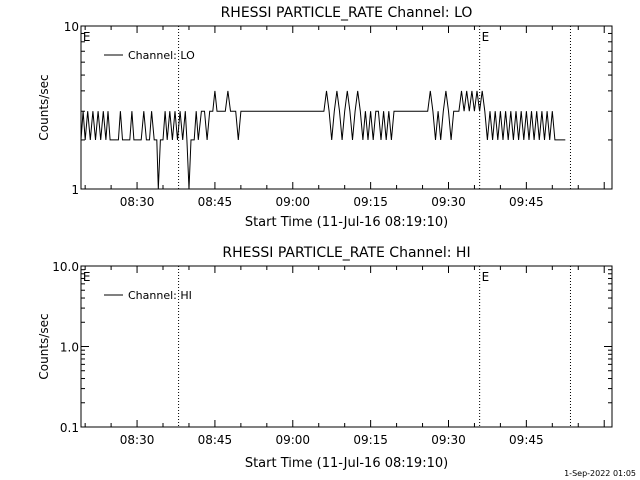  What do you see at coordinates (65, 267) in the screenshot?
I see `y-tick-label: 10.0` at bounding box center [65, 267].